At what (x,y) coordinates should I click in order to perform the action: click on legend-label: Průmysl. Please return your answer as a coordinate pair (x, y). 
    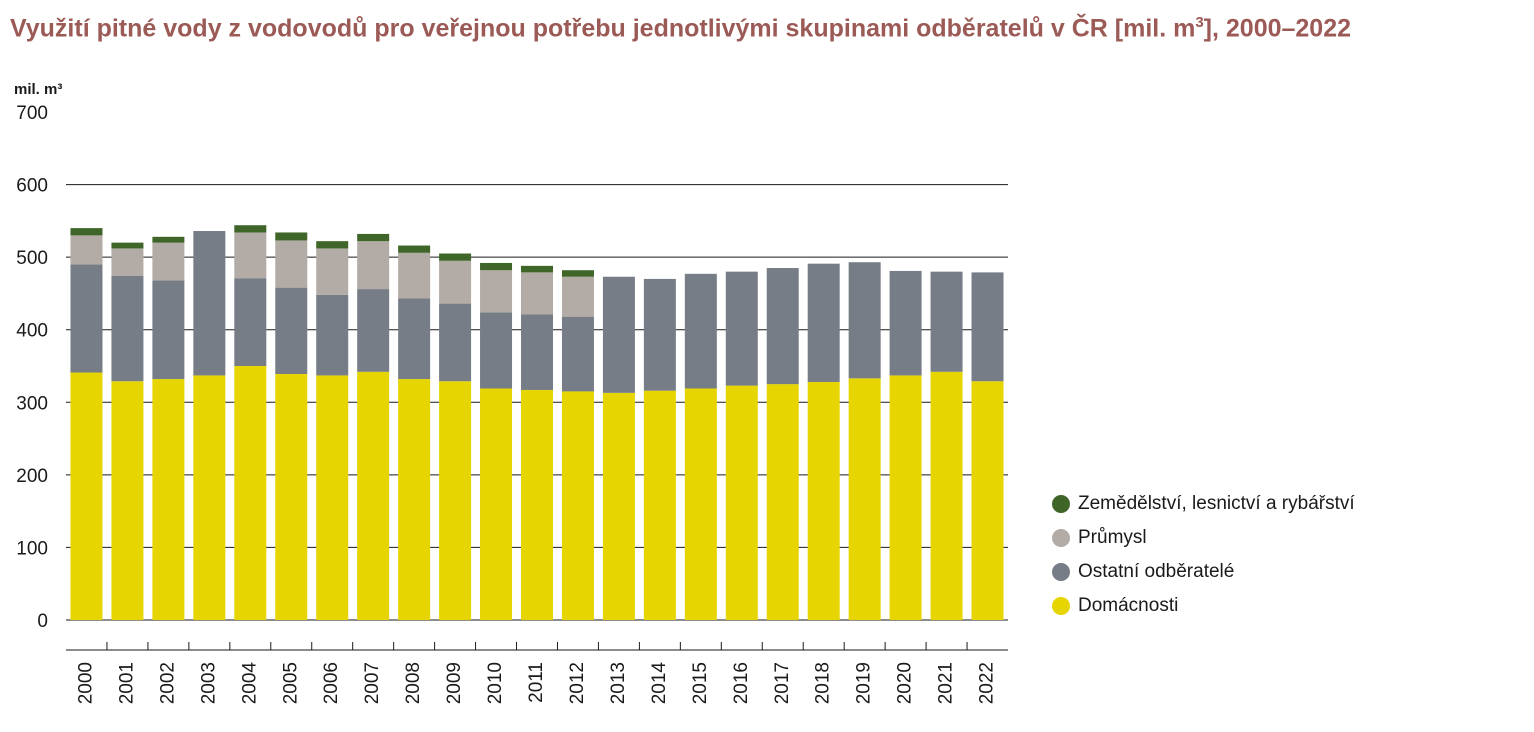
    Looking at the image, I should click on (1112, 537).